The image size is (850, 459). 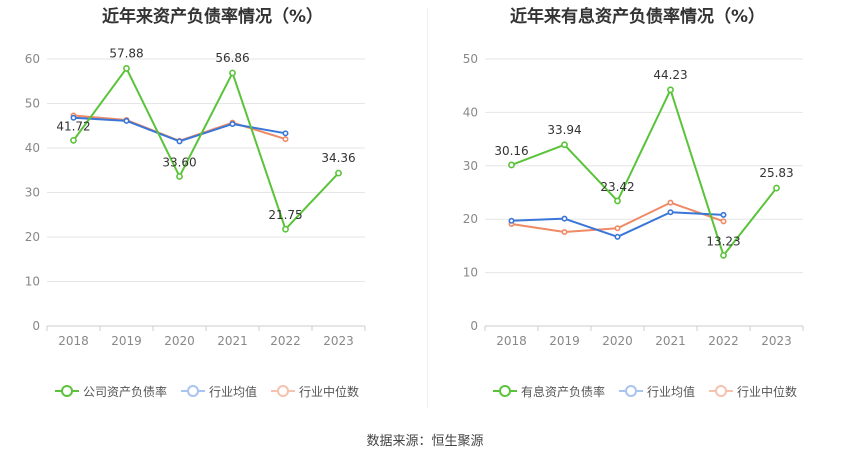 What do you see at coordinates (126, 53) in the screenshot?
I see `data-label: 57.88` at bounding box center [126, 53].